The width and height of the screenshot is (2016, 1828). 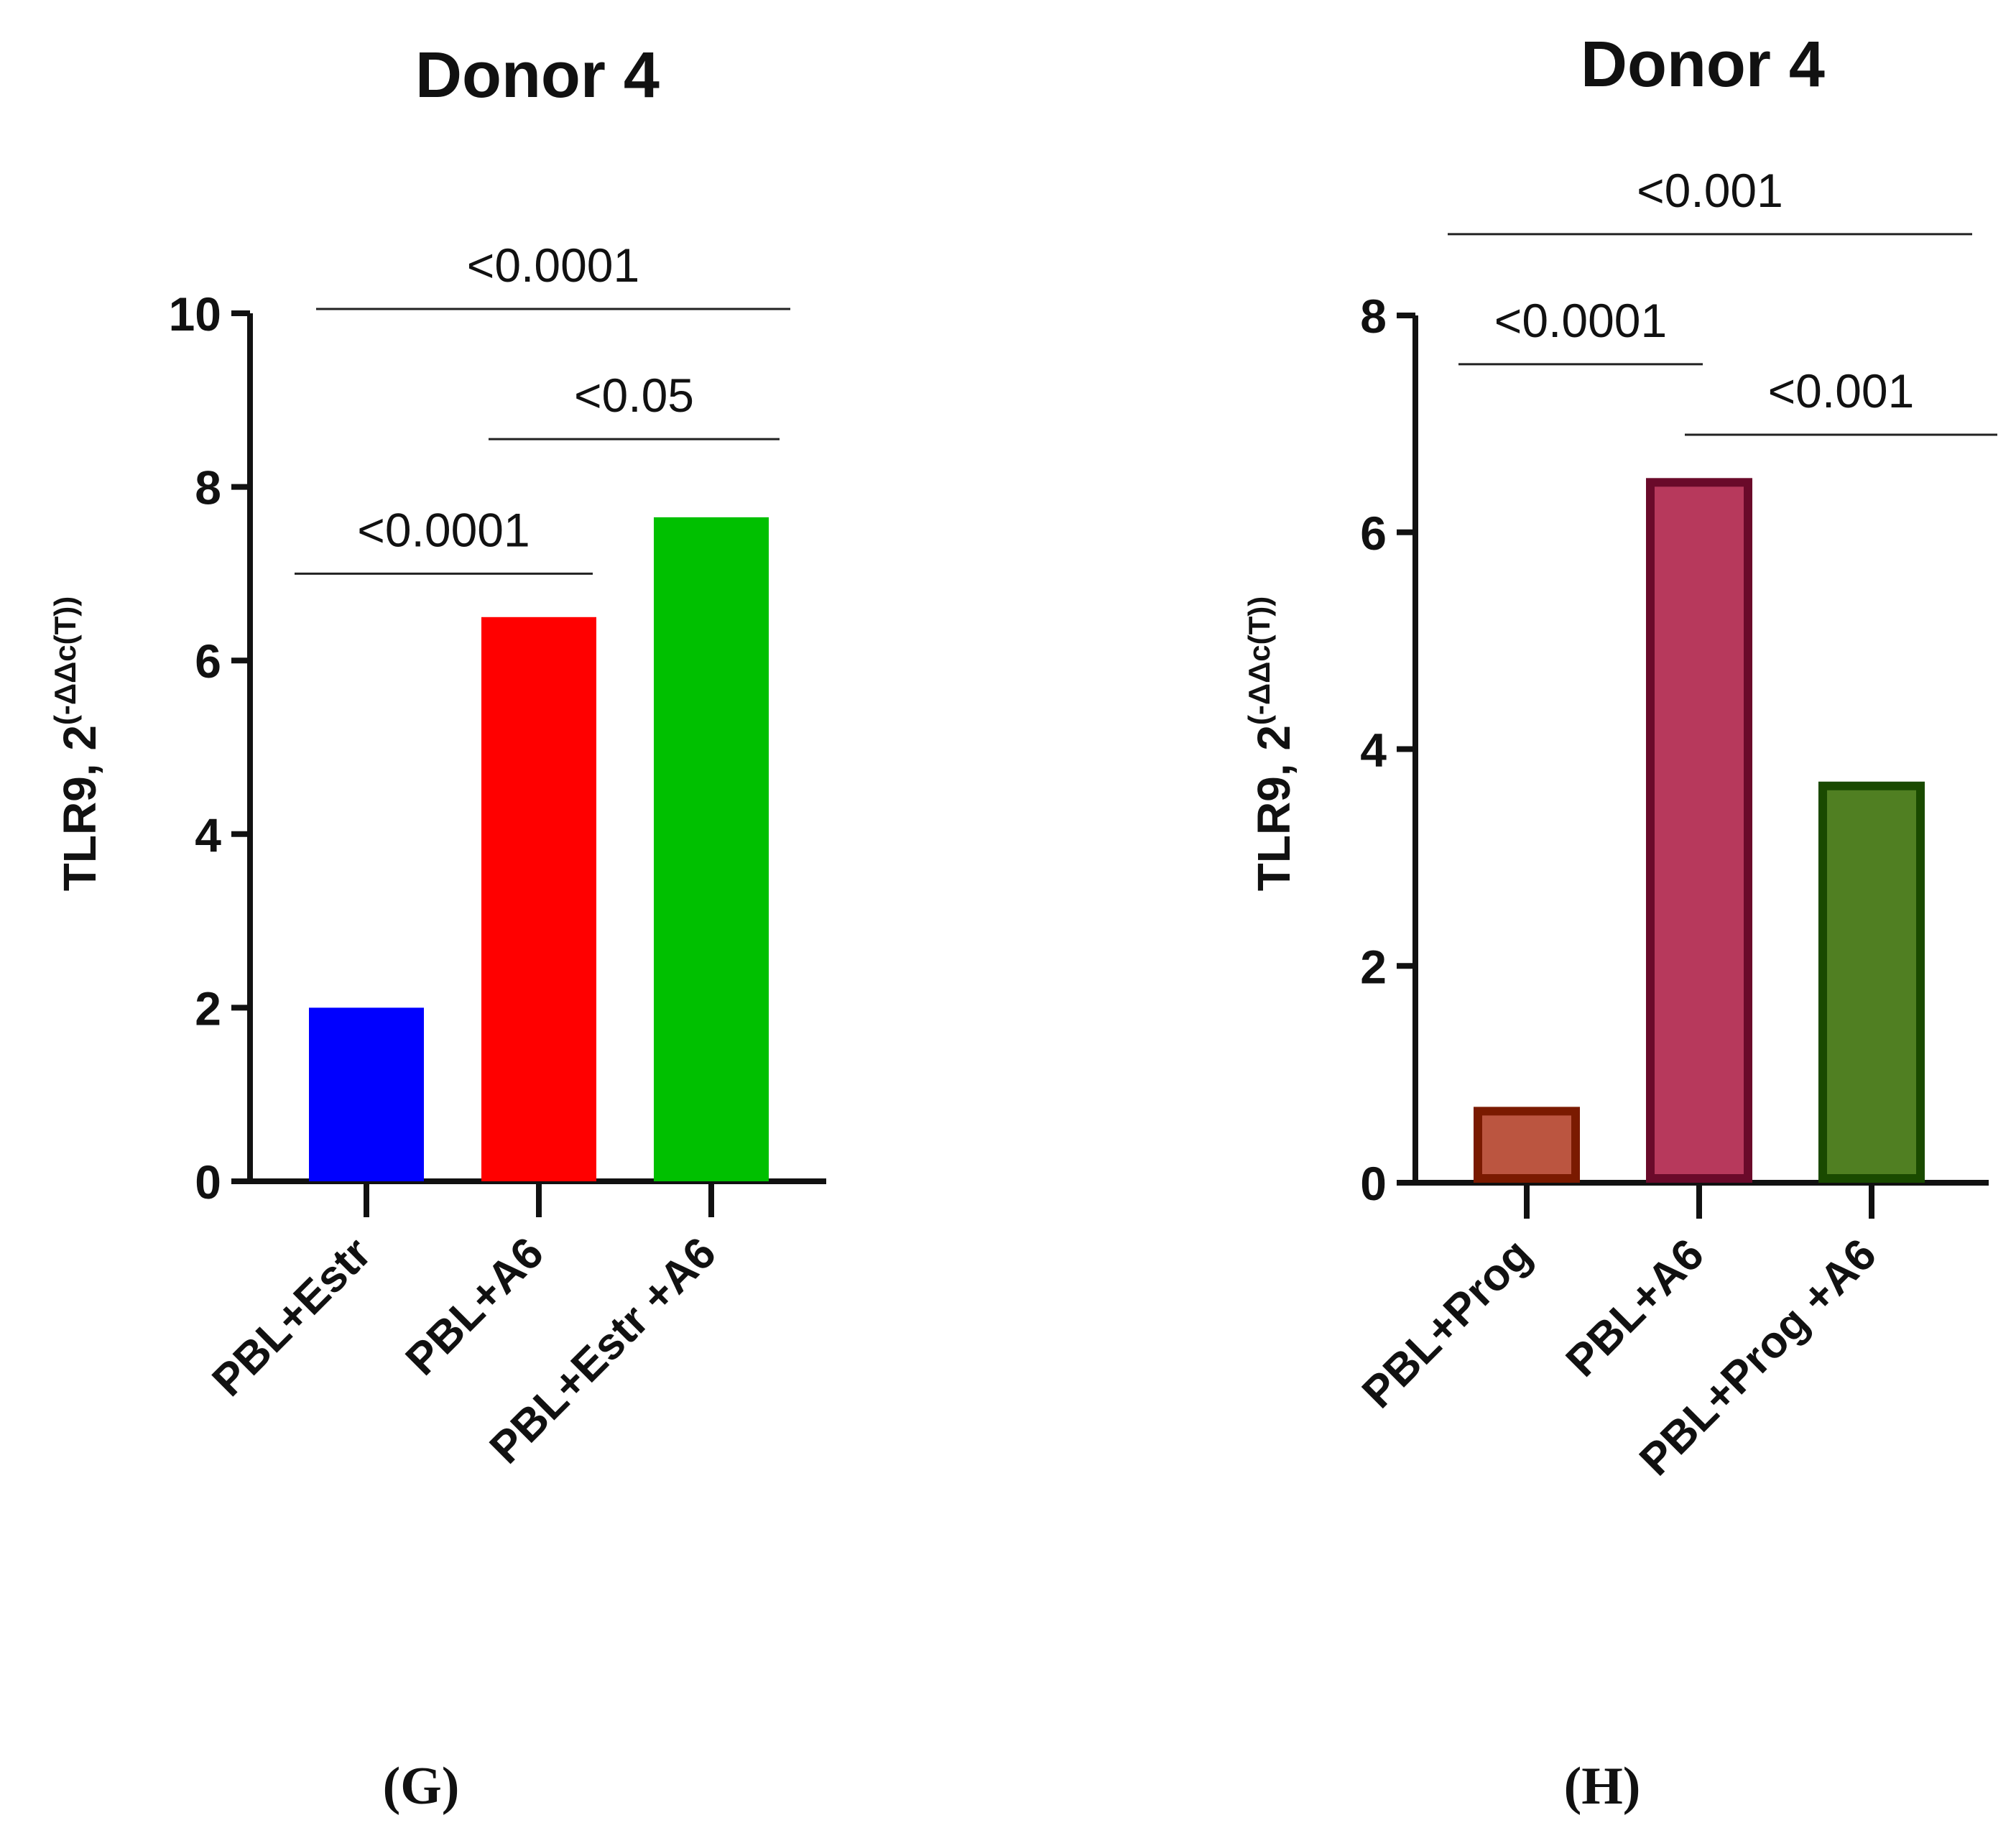 What do you see at coordinates (366, 1094) in the screenshot?
I see `bar-pbl-estr` at bounding box center [366, 1094].